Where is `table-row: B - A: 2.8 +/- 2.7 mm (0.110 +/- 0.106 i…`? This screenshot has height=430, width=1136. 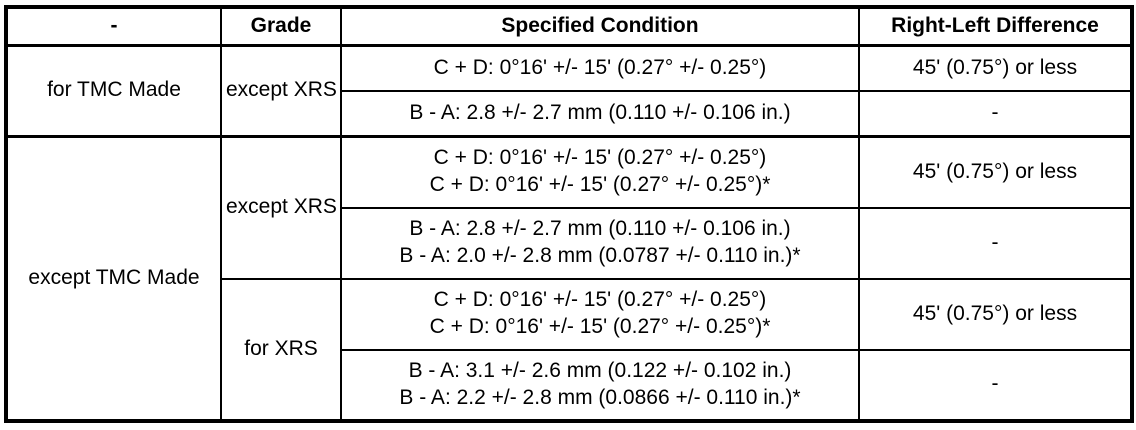 table-row: B - A: 2.8 +/- 2.7 mm (0.110 +/- 0.106 i… is located at coordinates (569, 113).